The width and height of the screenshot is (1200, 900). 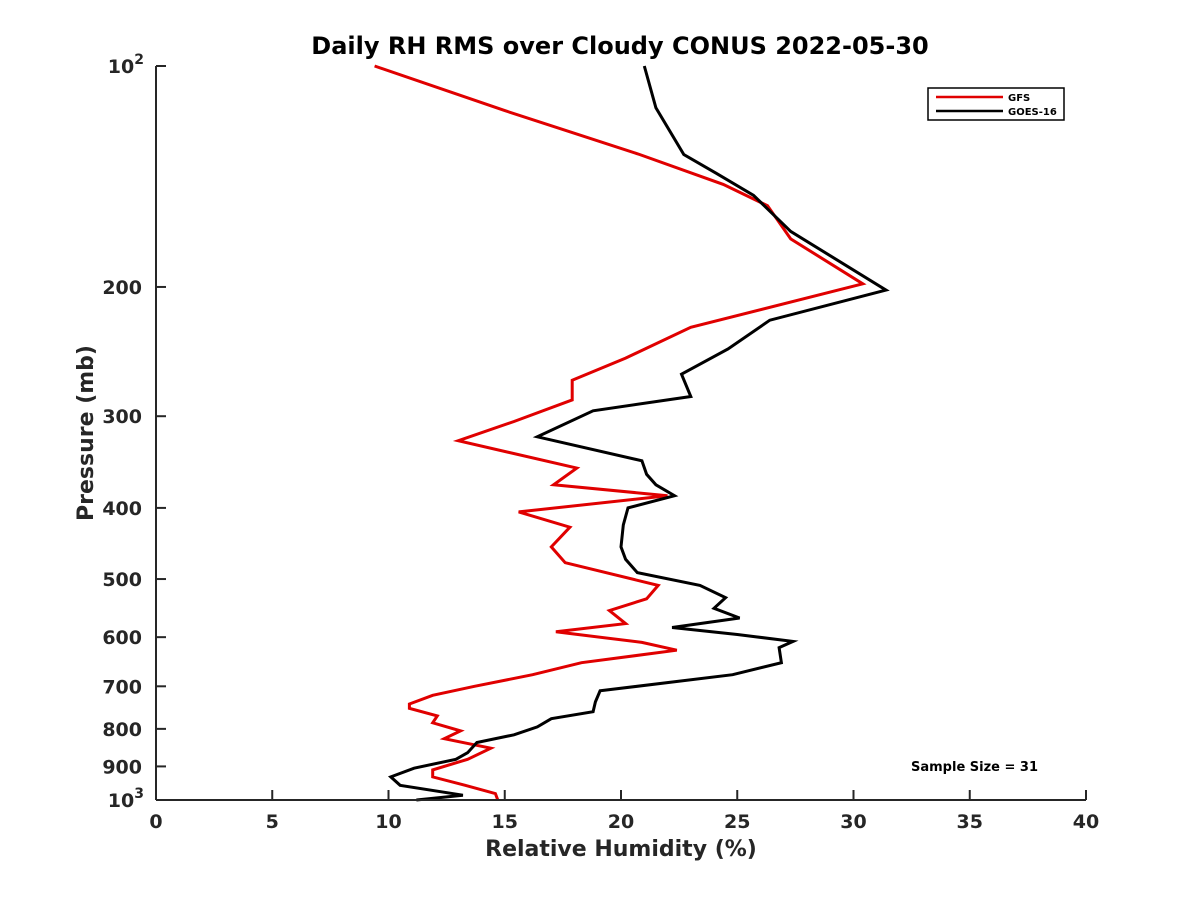 What do you see at coordinates (134, 432) in the screenshot?
I see `y-axis-ticks: 10² 200 300 400 500 600 700 800 900 10³` at bounding box center [134, 432].